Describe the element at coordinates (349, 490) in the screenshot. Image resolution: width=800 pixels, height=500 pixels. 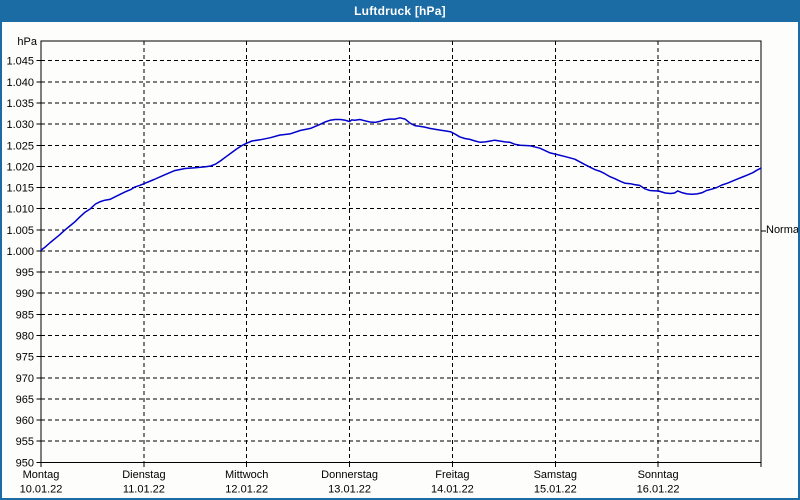
I see `x-tick-date-label: 13.01.22` at that location.